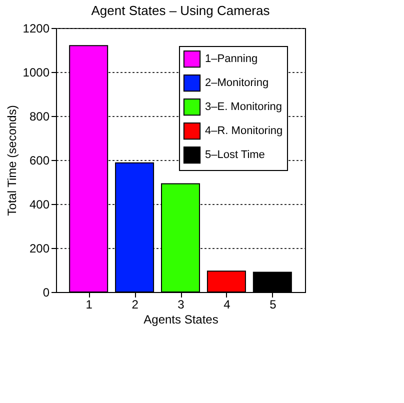 This screenshot has height=403, width=404. Describe the element at coordinates (39, 161) in the screenshot. I see `y-tick-label: 600` at that location.